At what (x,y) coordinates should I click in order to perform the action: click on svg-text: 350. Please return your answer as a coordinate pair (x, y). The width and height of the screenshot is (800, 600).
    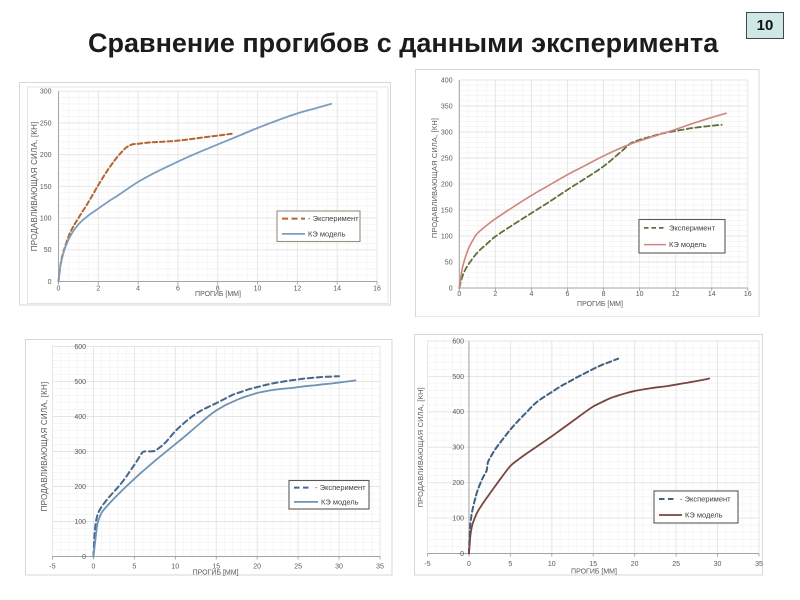
    Looking at the image, I should click on (447, 106).